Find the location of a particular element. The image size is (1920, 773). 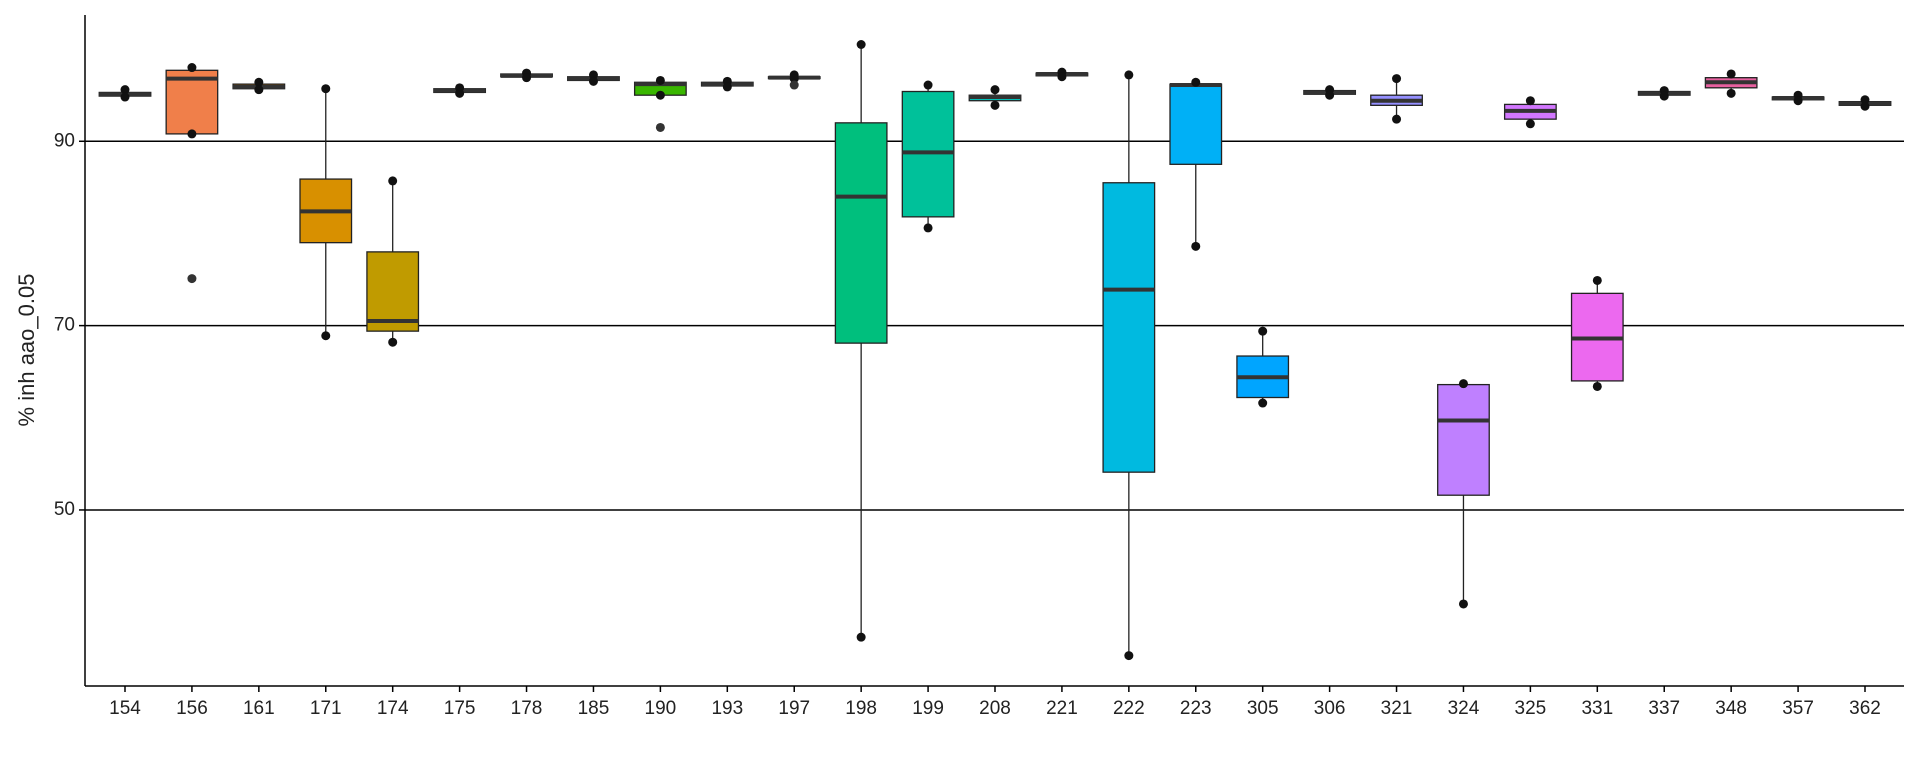

x-tick-label: 357 is located at coordinates (1798, 708).